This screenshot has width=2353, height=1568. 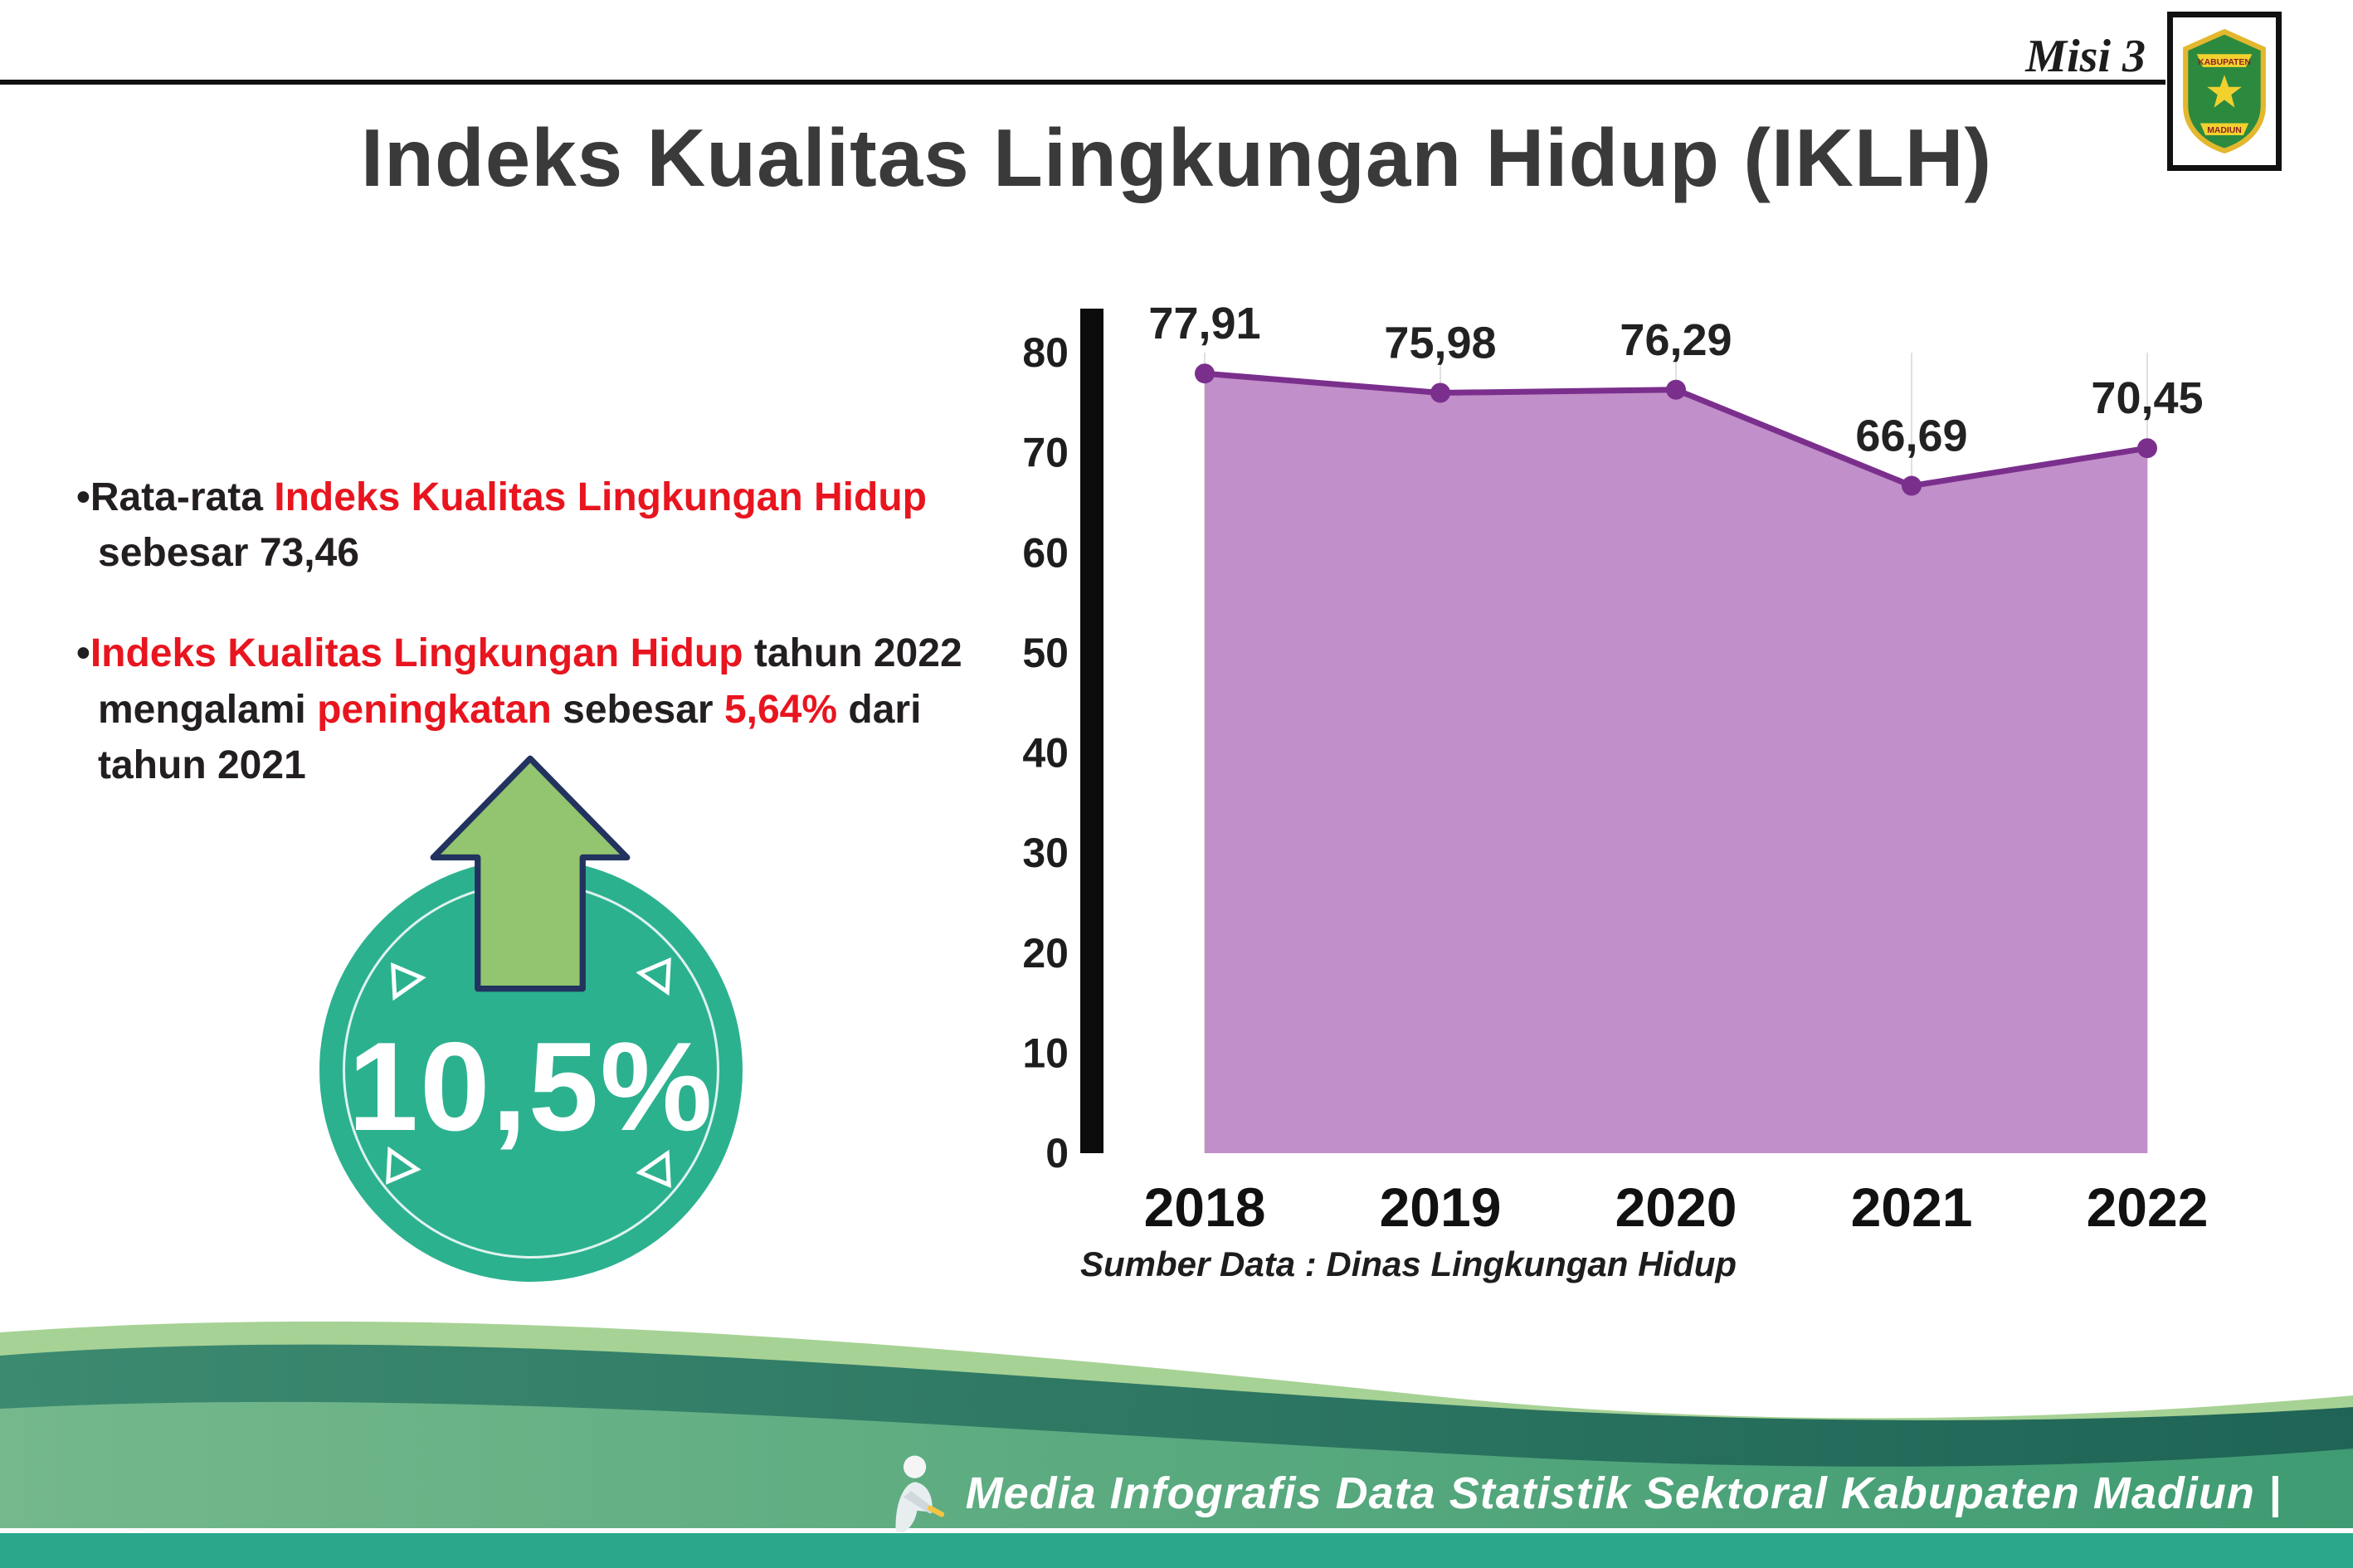 I want to click on svg-text: 2022, so click(x=2148, y=1207).